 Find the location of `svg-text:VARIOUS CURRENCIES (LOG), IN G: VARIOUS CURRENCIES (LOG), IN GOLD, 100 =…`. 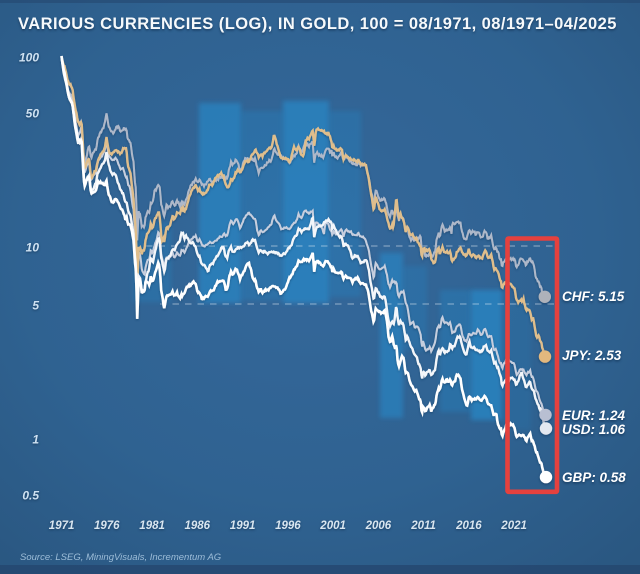

svg-text:VARIOUS CURRENCIES (LOG), IN G: VARIOUS CURRENCIES (LOG), IN GOLD, 100 =… is located at coordinates (317, 24).